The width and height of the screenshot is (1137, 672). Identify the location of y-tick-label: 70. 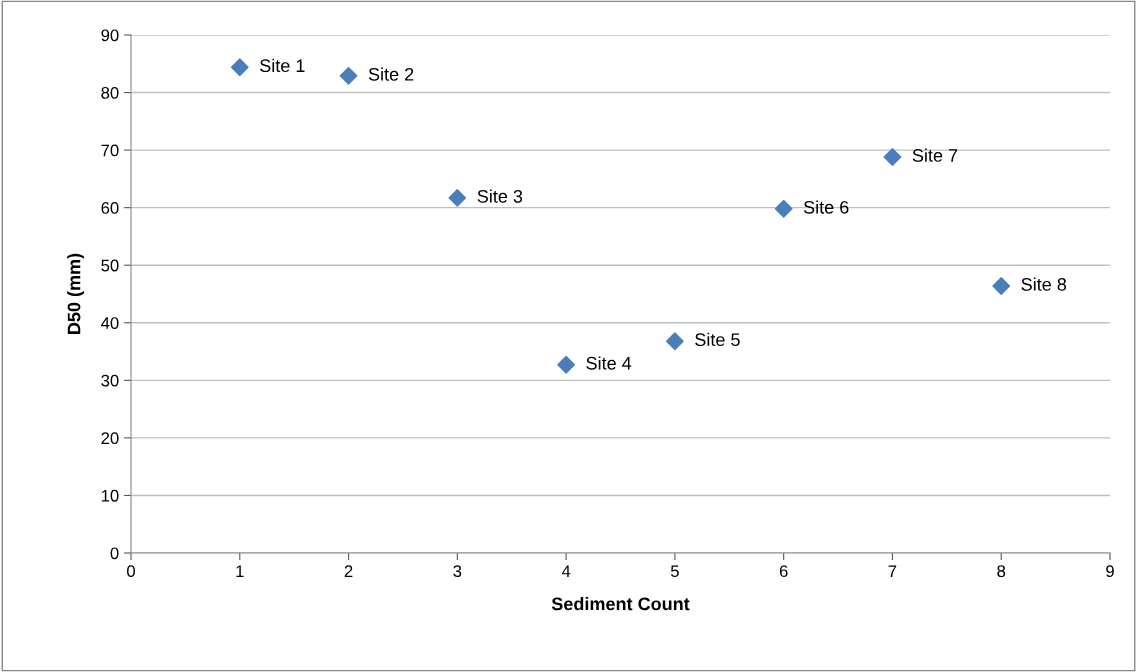
(110, 150).